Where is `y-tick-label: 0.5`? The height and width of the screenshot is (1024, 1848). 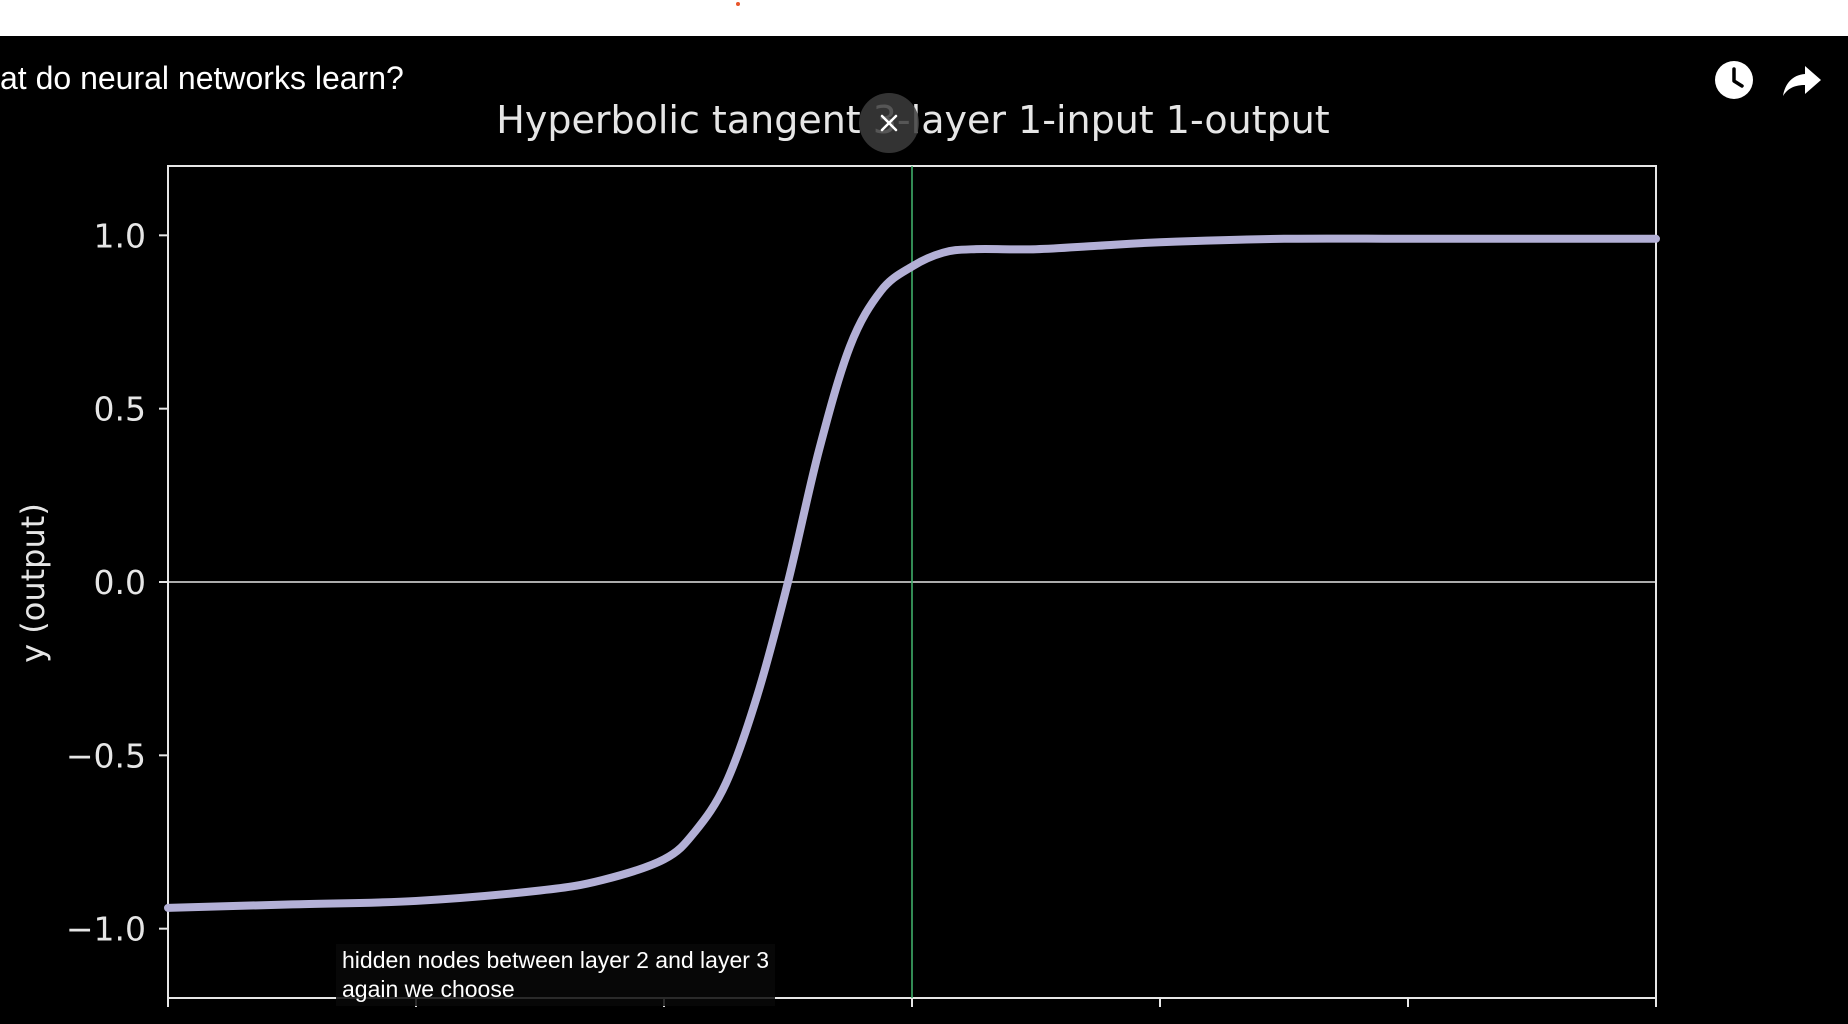 y-tick-label: 0.5 is located at coordinates (120, 409).